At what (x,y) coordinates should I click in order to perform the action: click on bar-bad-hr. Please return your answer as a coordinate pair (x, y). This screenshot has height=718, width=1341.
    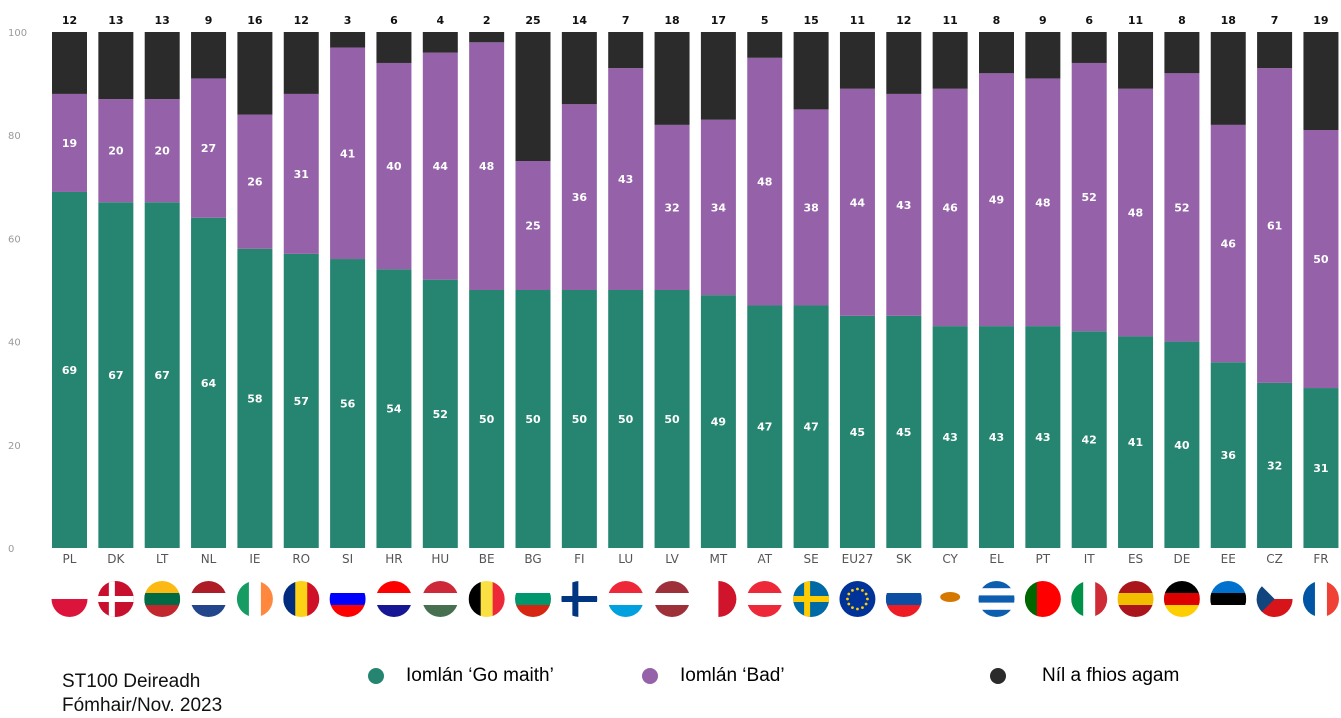
    Looking at the image, I should click on (394, 166).